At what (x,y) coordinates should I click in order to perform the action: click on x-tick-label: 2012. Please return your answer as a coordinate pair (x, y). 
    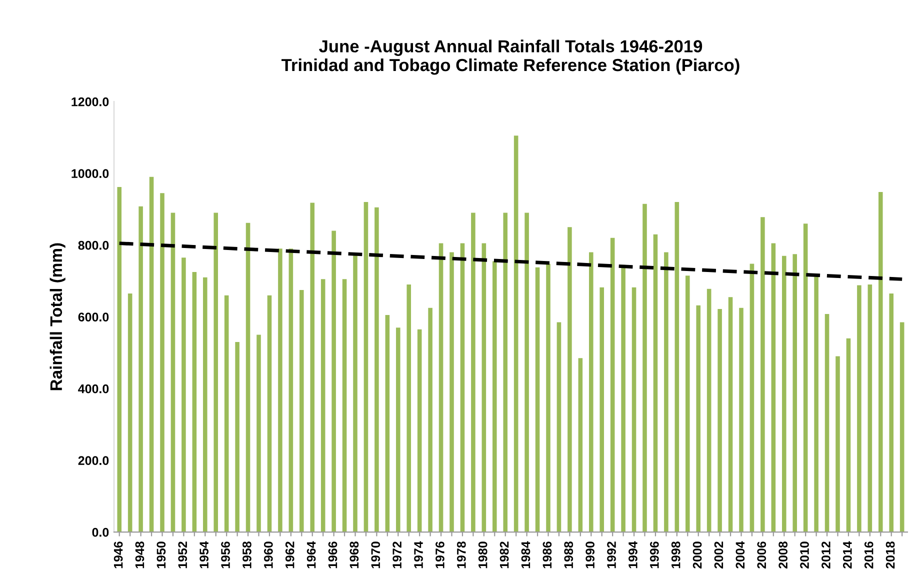
    Looking at the image, I should click on (826, 555).